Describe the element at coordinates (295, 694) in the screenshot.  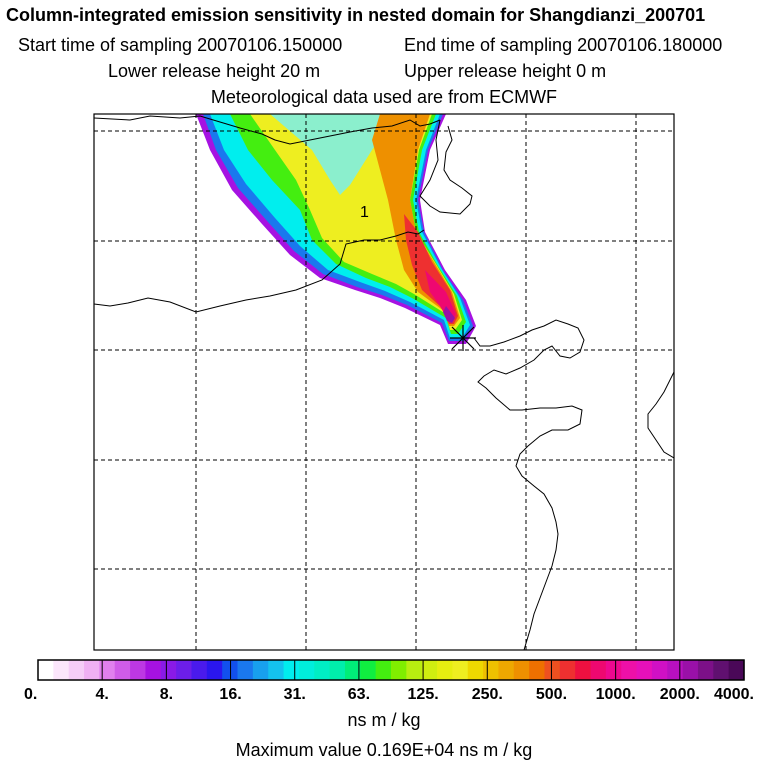
I see `colorbar-tick-label: 31.` at that location.